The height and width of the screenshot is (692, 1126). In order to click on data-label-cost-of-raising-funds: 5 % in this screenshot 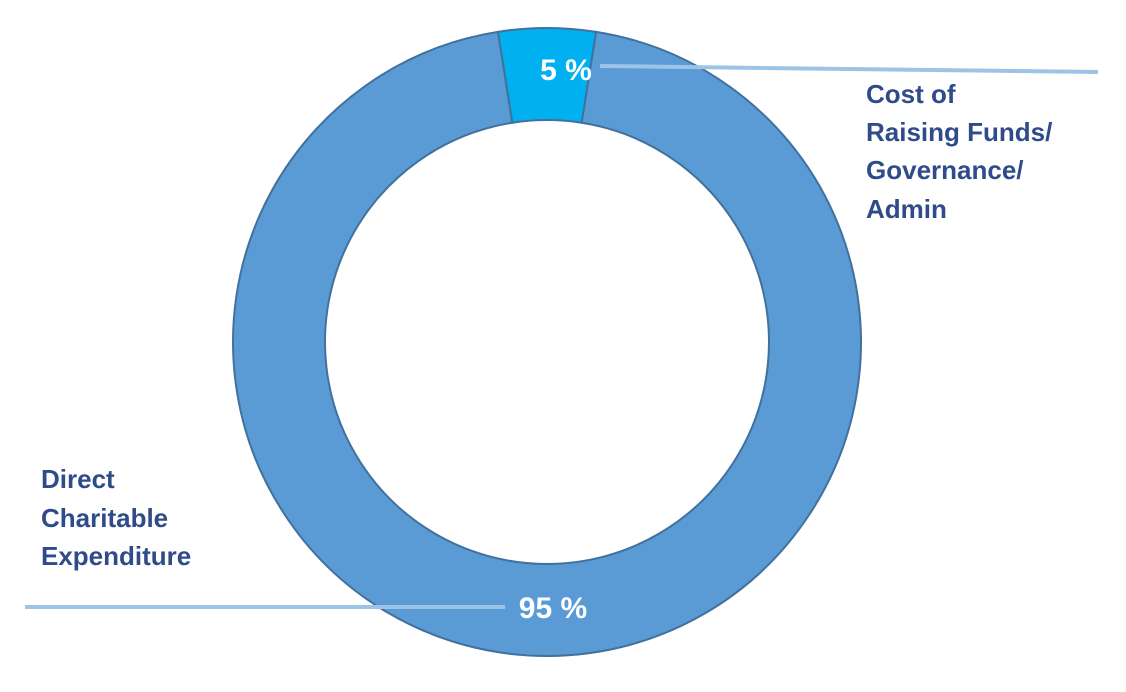, I will do `click(566, 70)`.